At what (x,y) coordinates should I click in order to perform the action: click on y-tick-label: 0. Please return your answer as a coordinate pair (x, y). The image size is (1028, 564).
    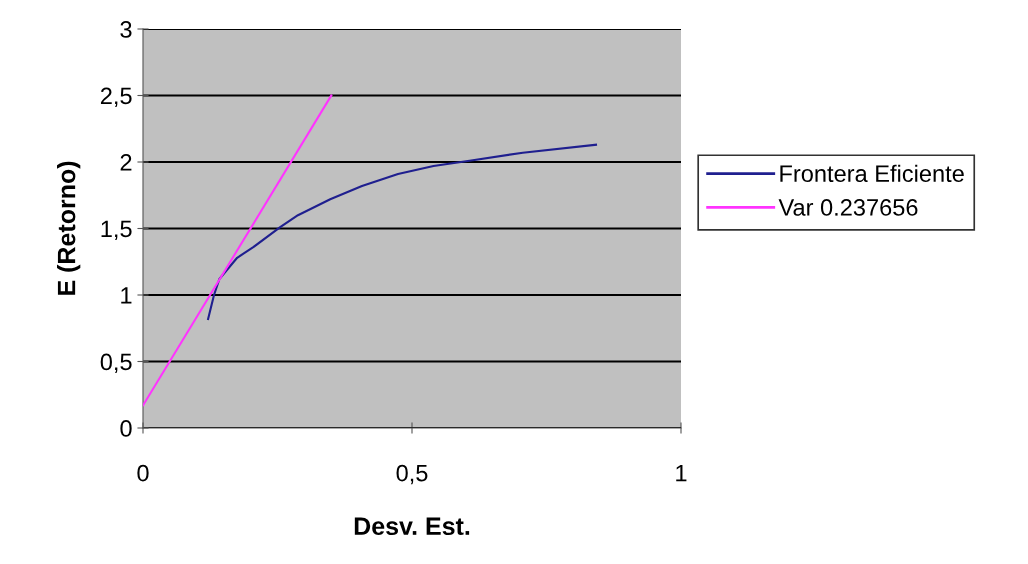
    Looking at the image, I should click on (126, 428).